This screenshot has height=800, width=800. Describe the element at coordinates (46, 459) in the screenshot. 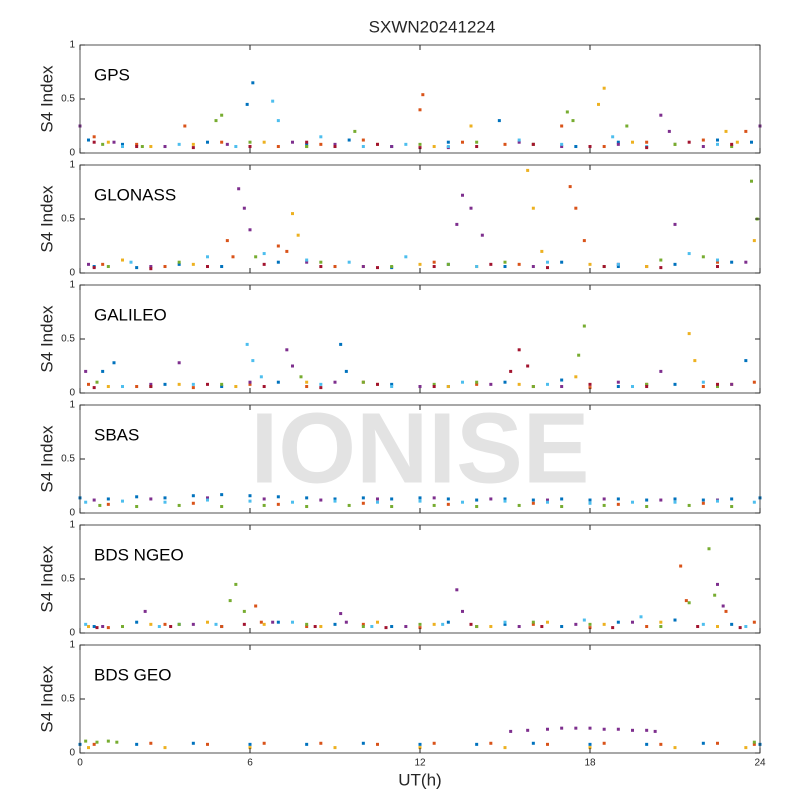

I see `y-axis-label: S4 Index` at that location.